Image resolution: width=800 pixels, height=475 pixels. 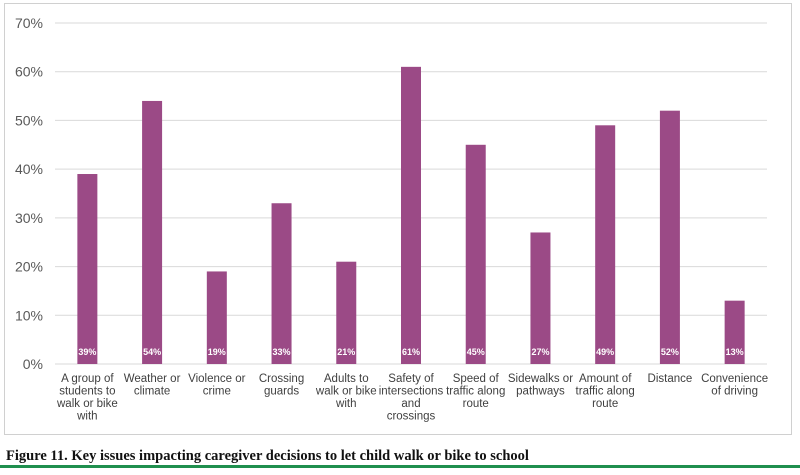 I want to click on category-label: Safety of intersections and crossings, so click(x=411, y=398).